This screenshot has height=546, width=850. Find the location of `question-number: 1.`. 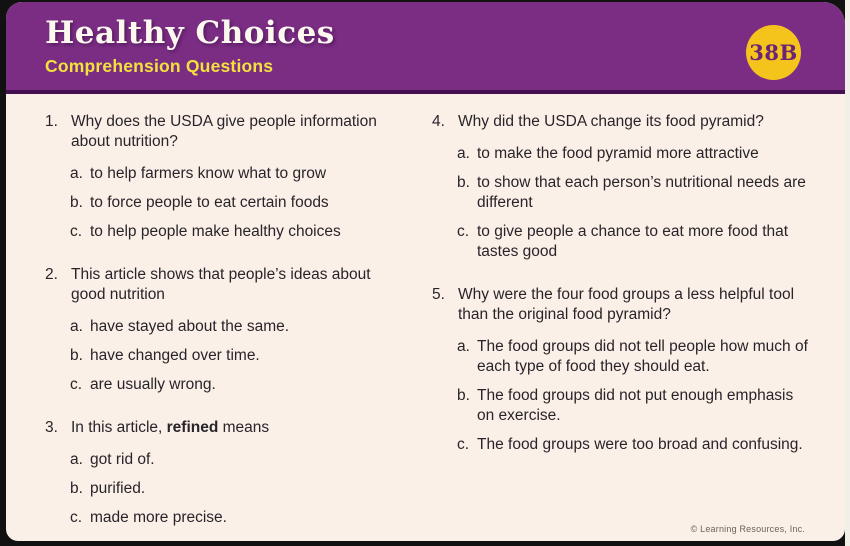

question-number: 1. is located at coordinates (51, 121).